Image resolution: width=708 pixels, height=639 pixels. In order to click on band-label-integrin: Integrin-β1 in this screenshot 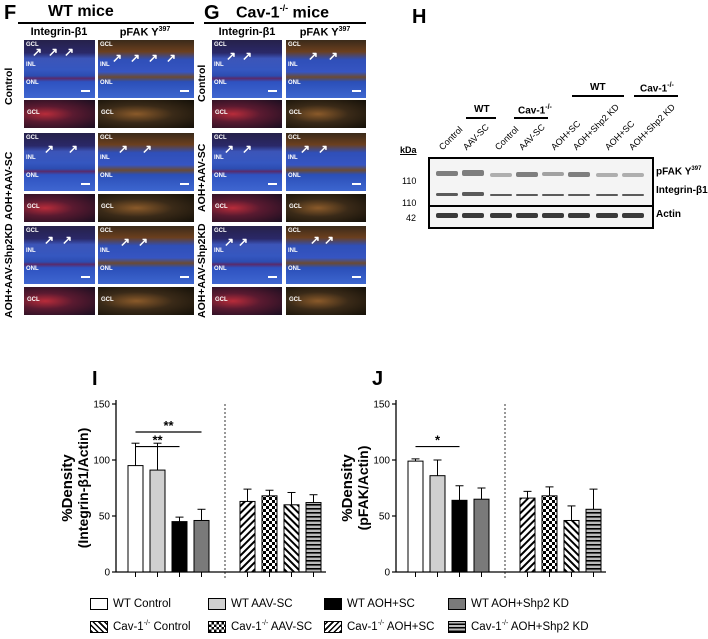, I will do `click(682, 190)`.